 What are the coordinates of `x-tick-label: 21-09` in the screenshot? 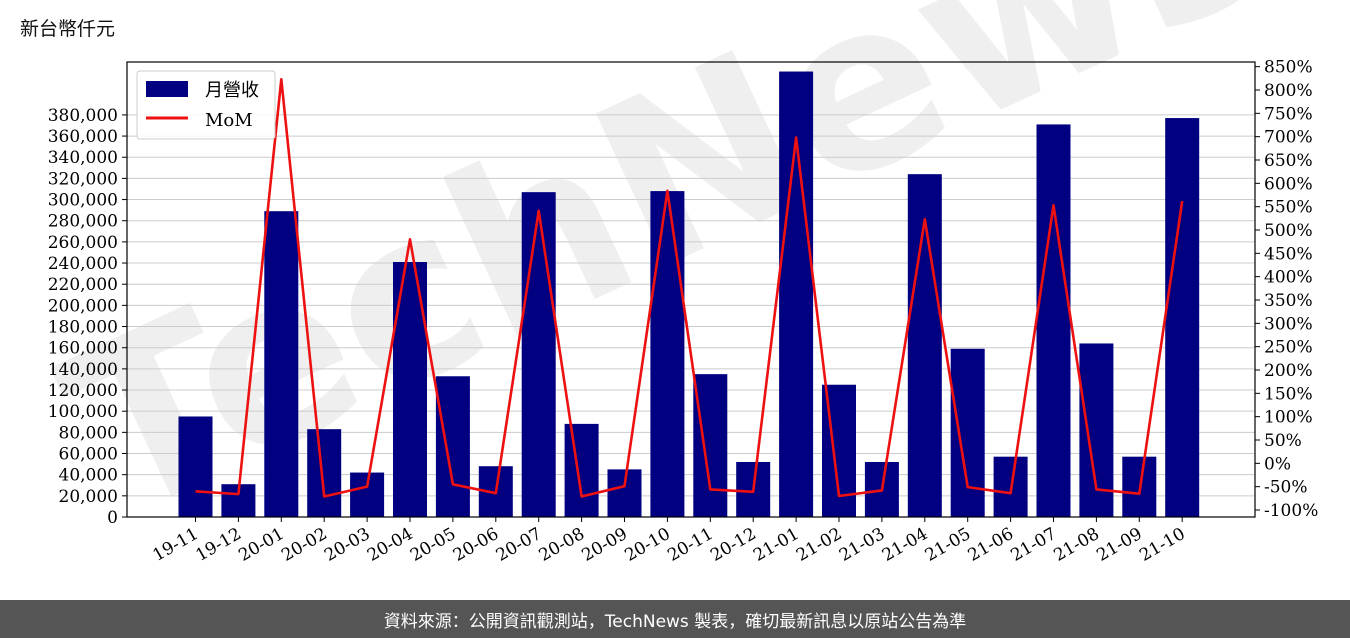 It's located at (1119, 545).